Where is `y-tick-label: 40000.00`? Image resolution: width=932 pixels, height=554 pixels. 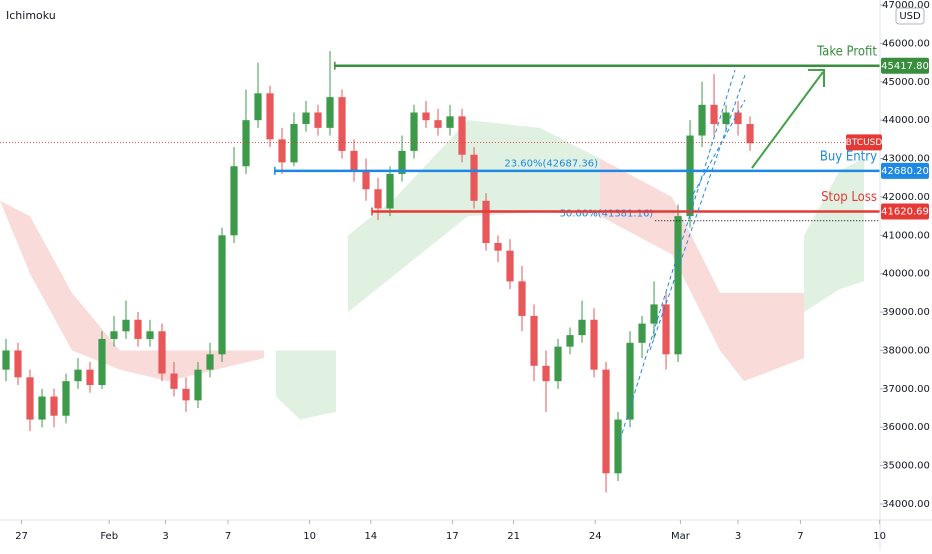 y-tick-label: 40000.00 is located at coordinates (906, 274).